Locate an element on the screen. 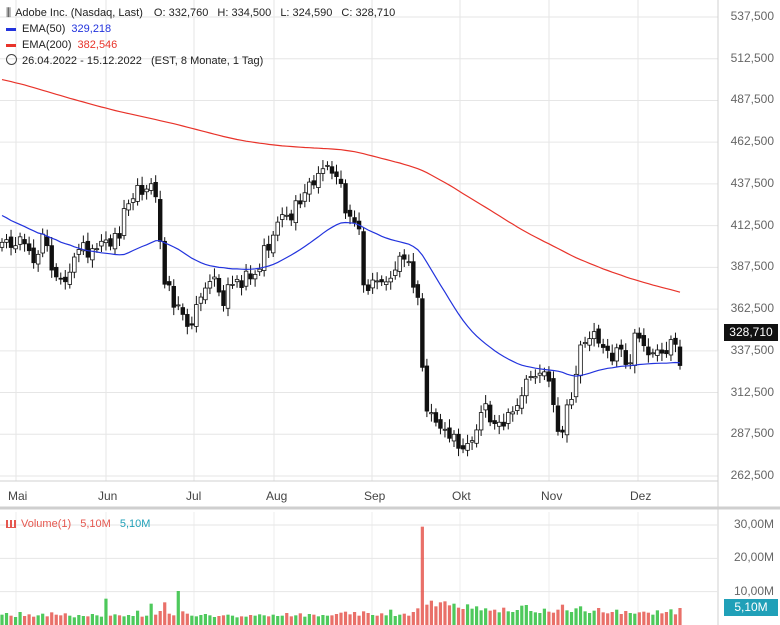 Image resolution: width=780 pixels, height=625 pixels. range-info: (EST, 8 Monate, 1 Tag) is located at coordinates (207, 61).